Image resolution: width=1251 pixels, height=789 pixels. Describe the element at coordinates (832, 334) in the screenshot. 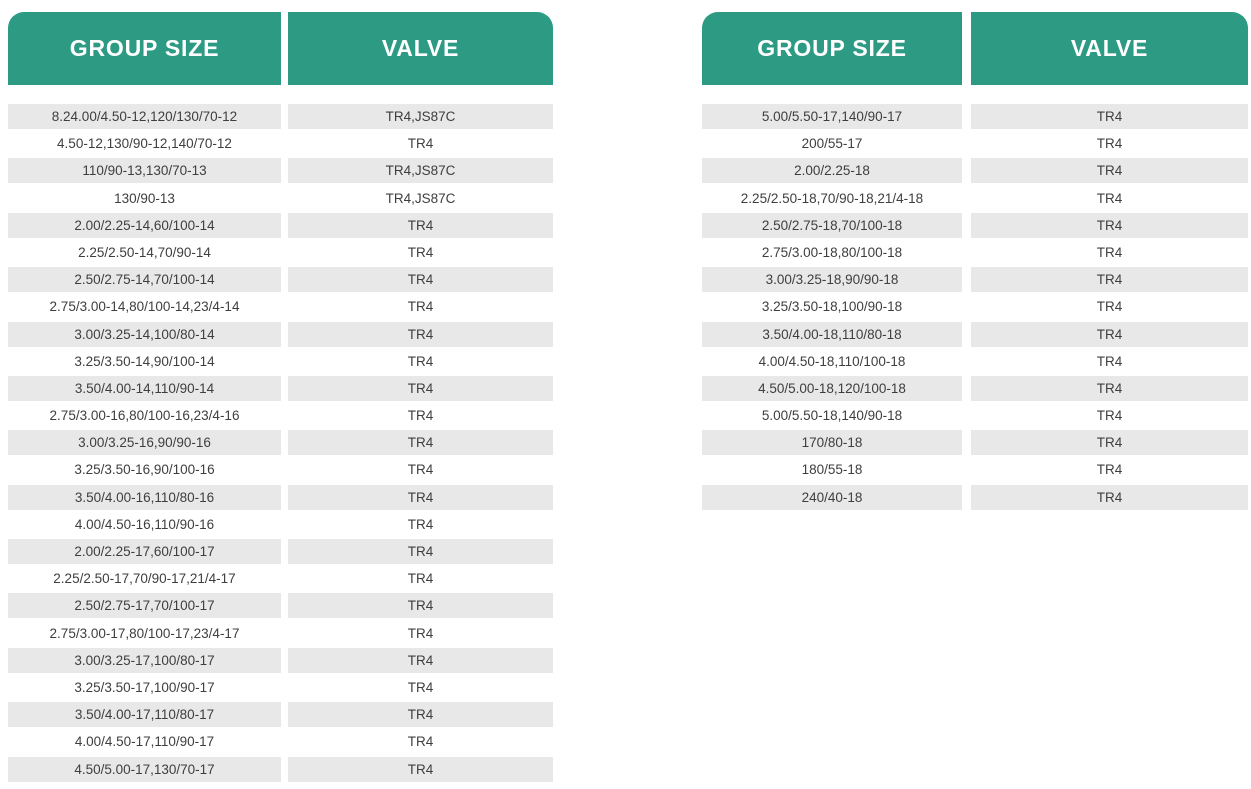

I see `table-row-cell: 3.50/4.00-18,110/80-18` at that location.